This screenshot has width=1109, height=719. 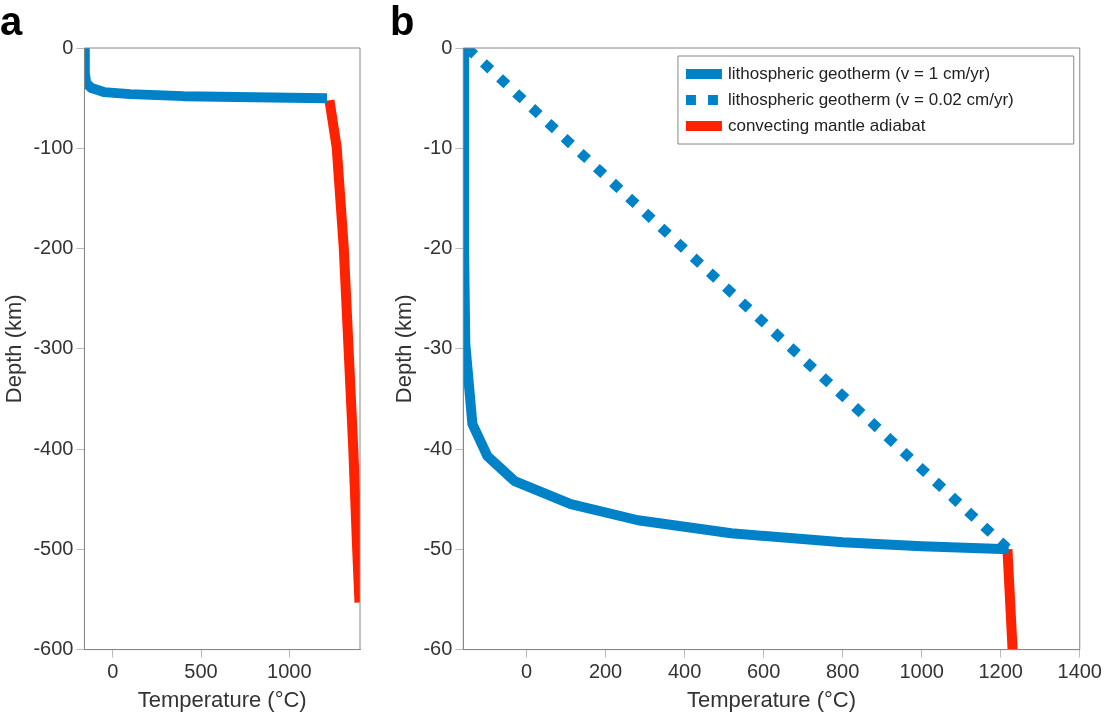 I want to click on legend-label: lithospheric geotherm (v = 1 cm/yr), so click(x=859, y=73).